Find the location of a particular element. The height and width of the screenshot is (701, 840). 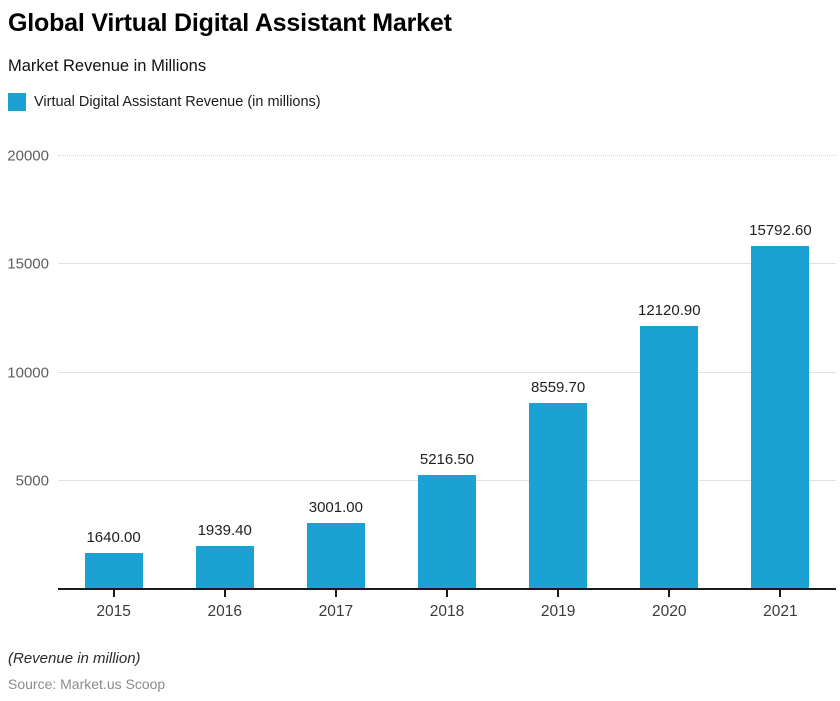

bar-group-2015: 1640.00 is located at coordinates (113, 371).